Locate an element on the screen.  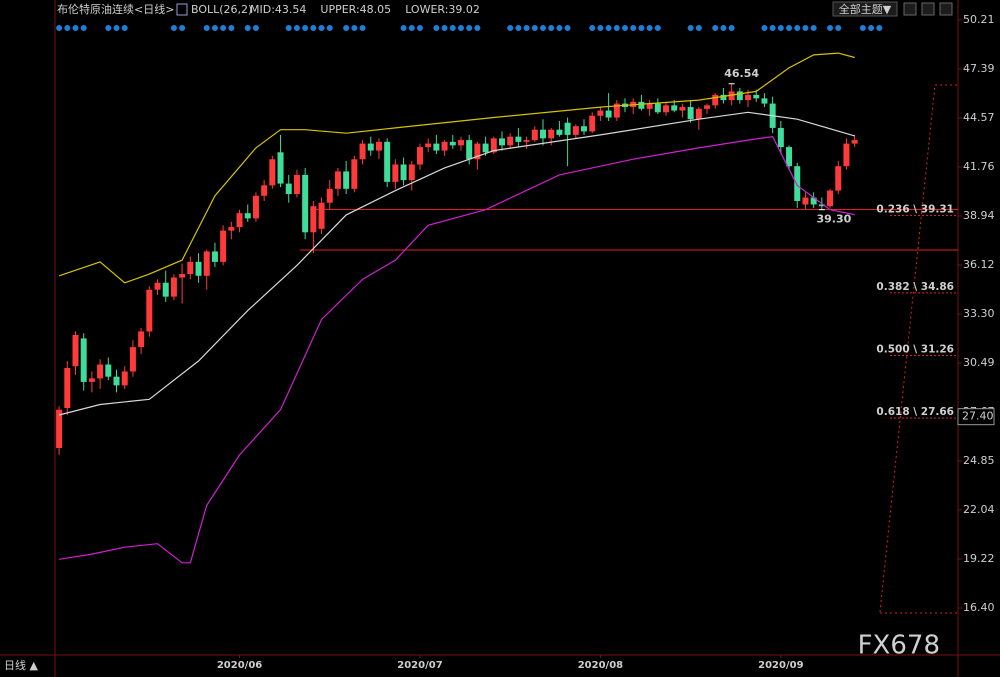
settings-icon is located at coordinates (910, 9).